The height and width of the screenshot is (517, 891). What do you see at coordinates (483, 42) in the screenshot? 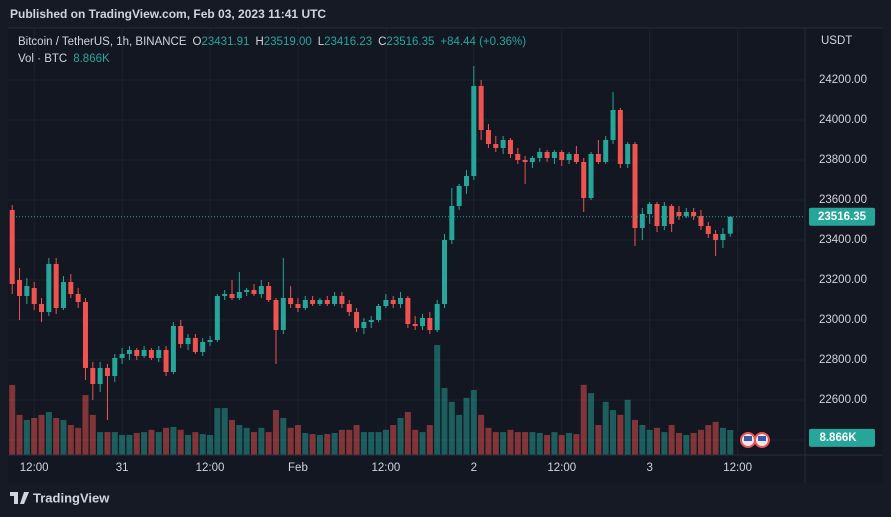
I see `legend-change: +84.44 (+0.36%)` at bounding box center [483, 42].